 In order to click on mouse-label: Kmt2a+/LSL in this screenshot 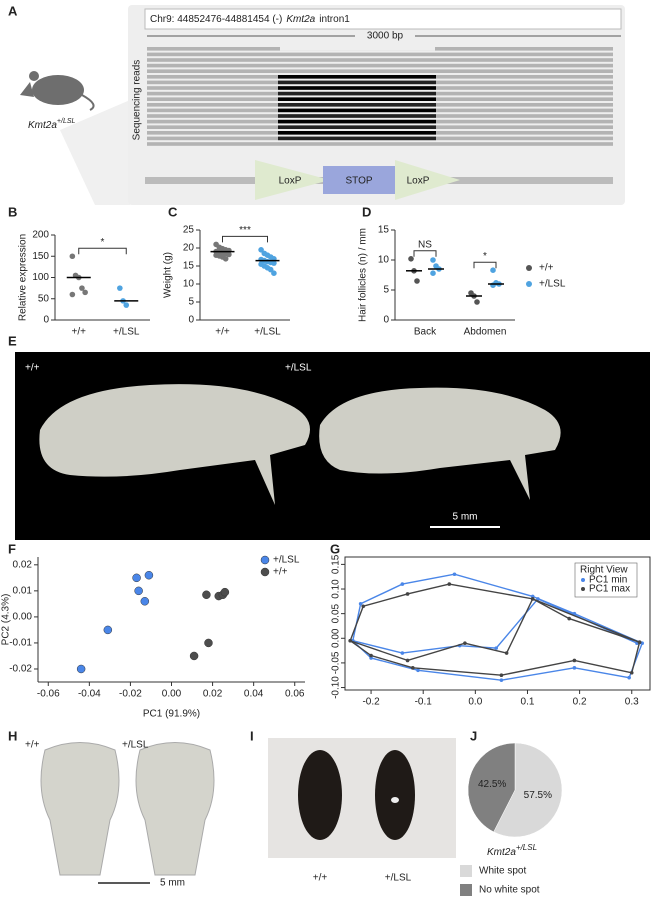, I will do `click(52, 124)`.